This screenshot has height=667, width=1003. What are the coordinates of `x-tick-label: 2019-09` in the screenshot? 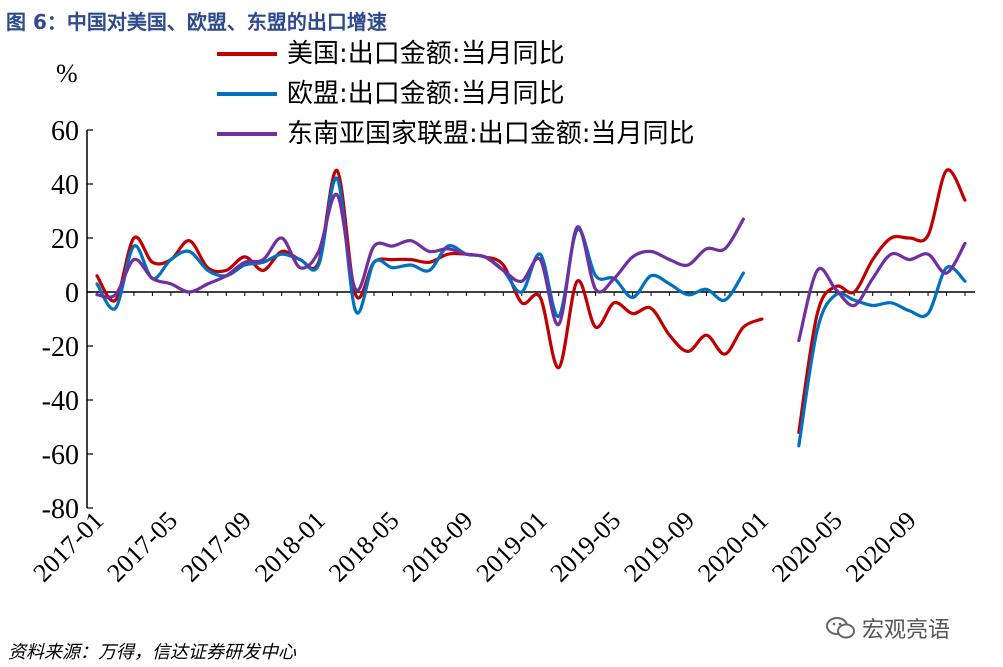 It's located at (659, 547).